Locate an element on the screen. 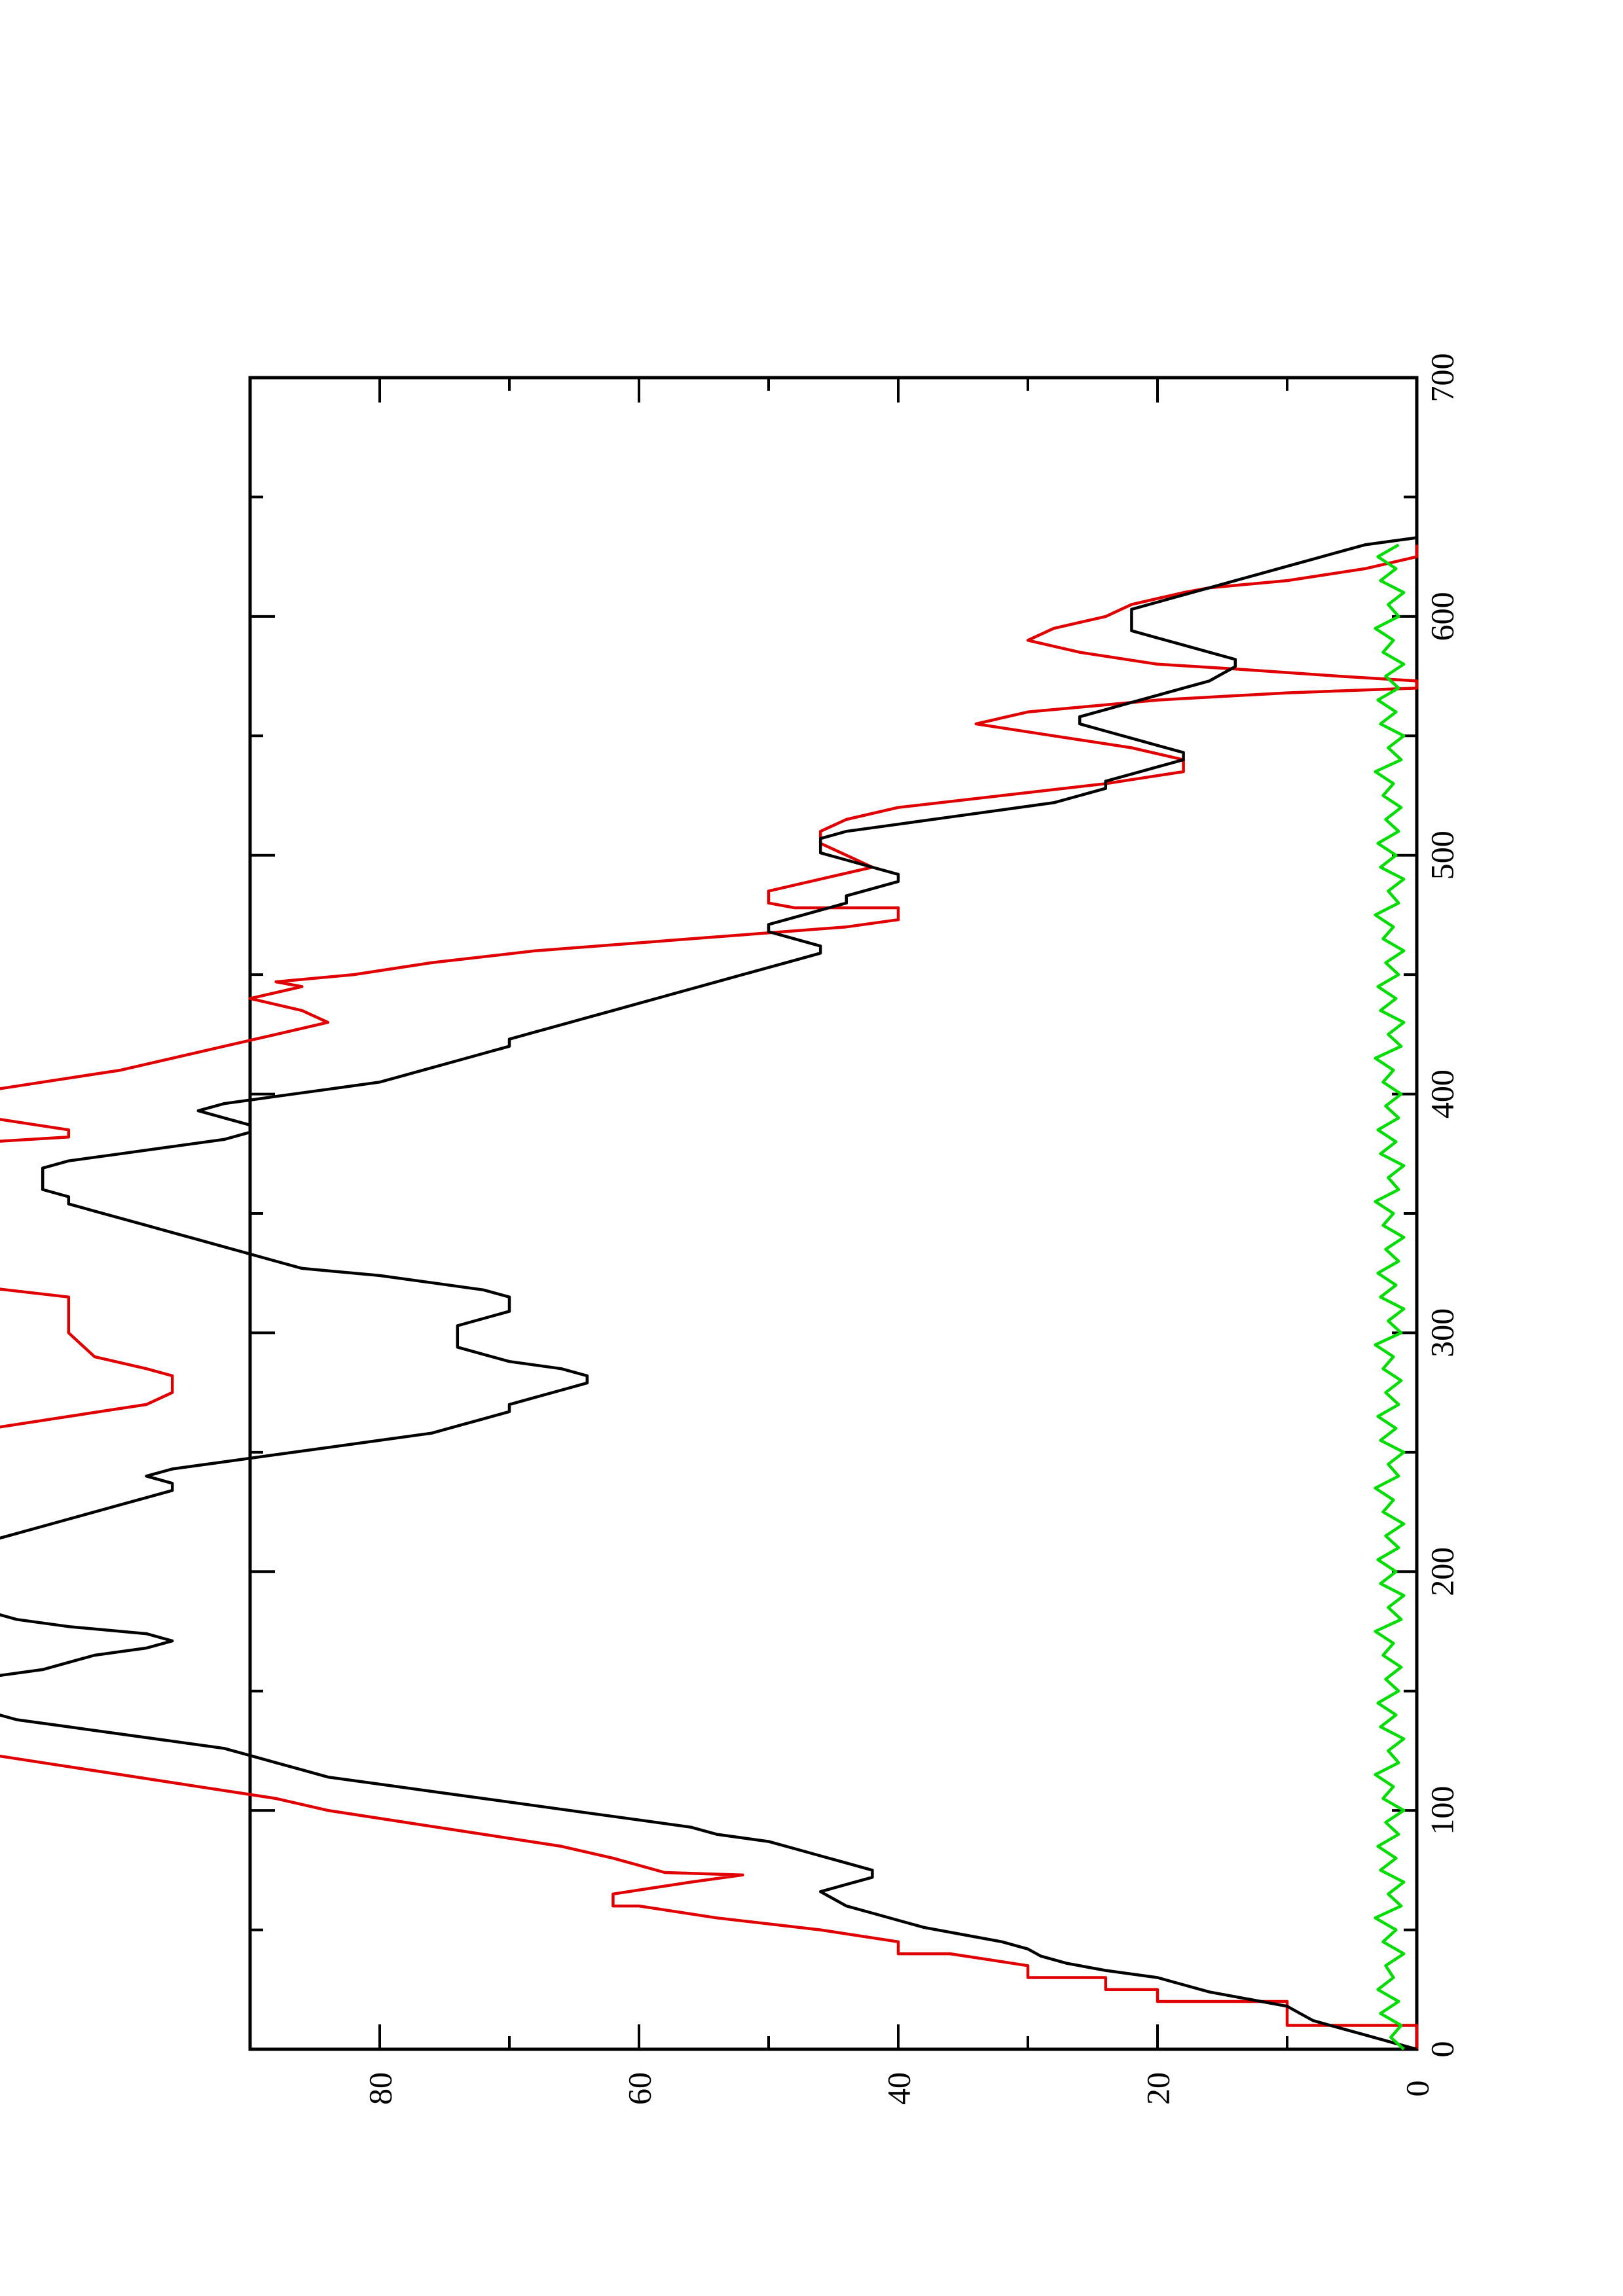  y-tick-label: 20 is located at coordinates (1158, 2088).